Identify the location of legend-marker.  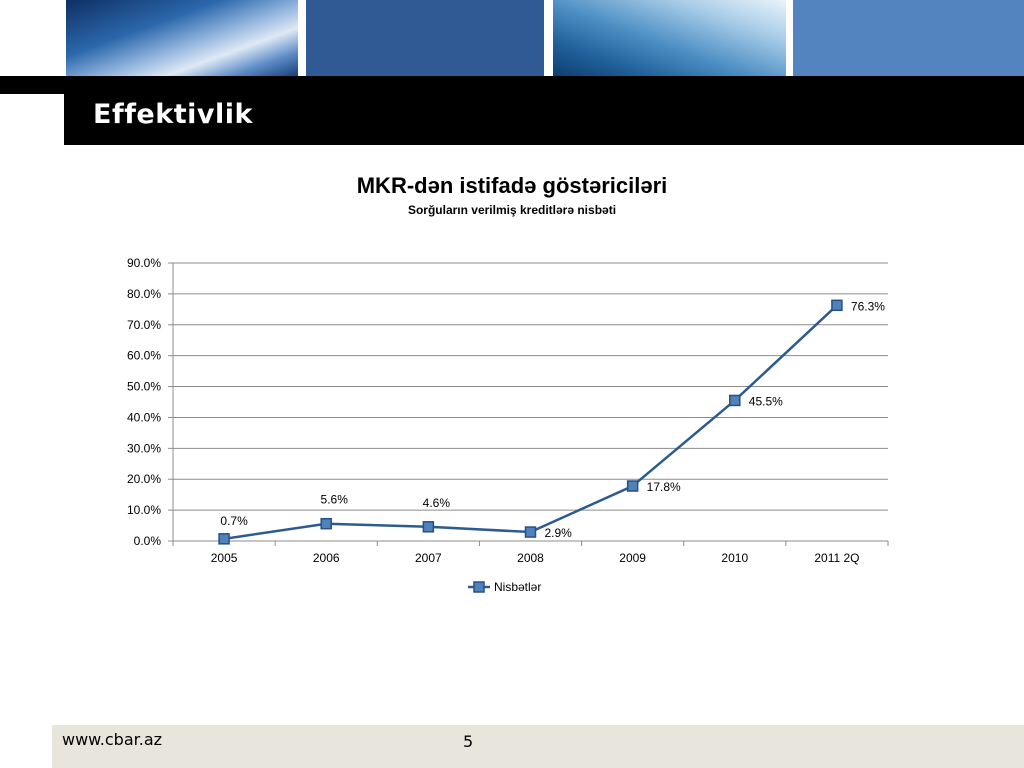
(479, 587).